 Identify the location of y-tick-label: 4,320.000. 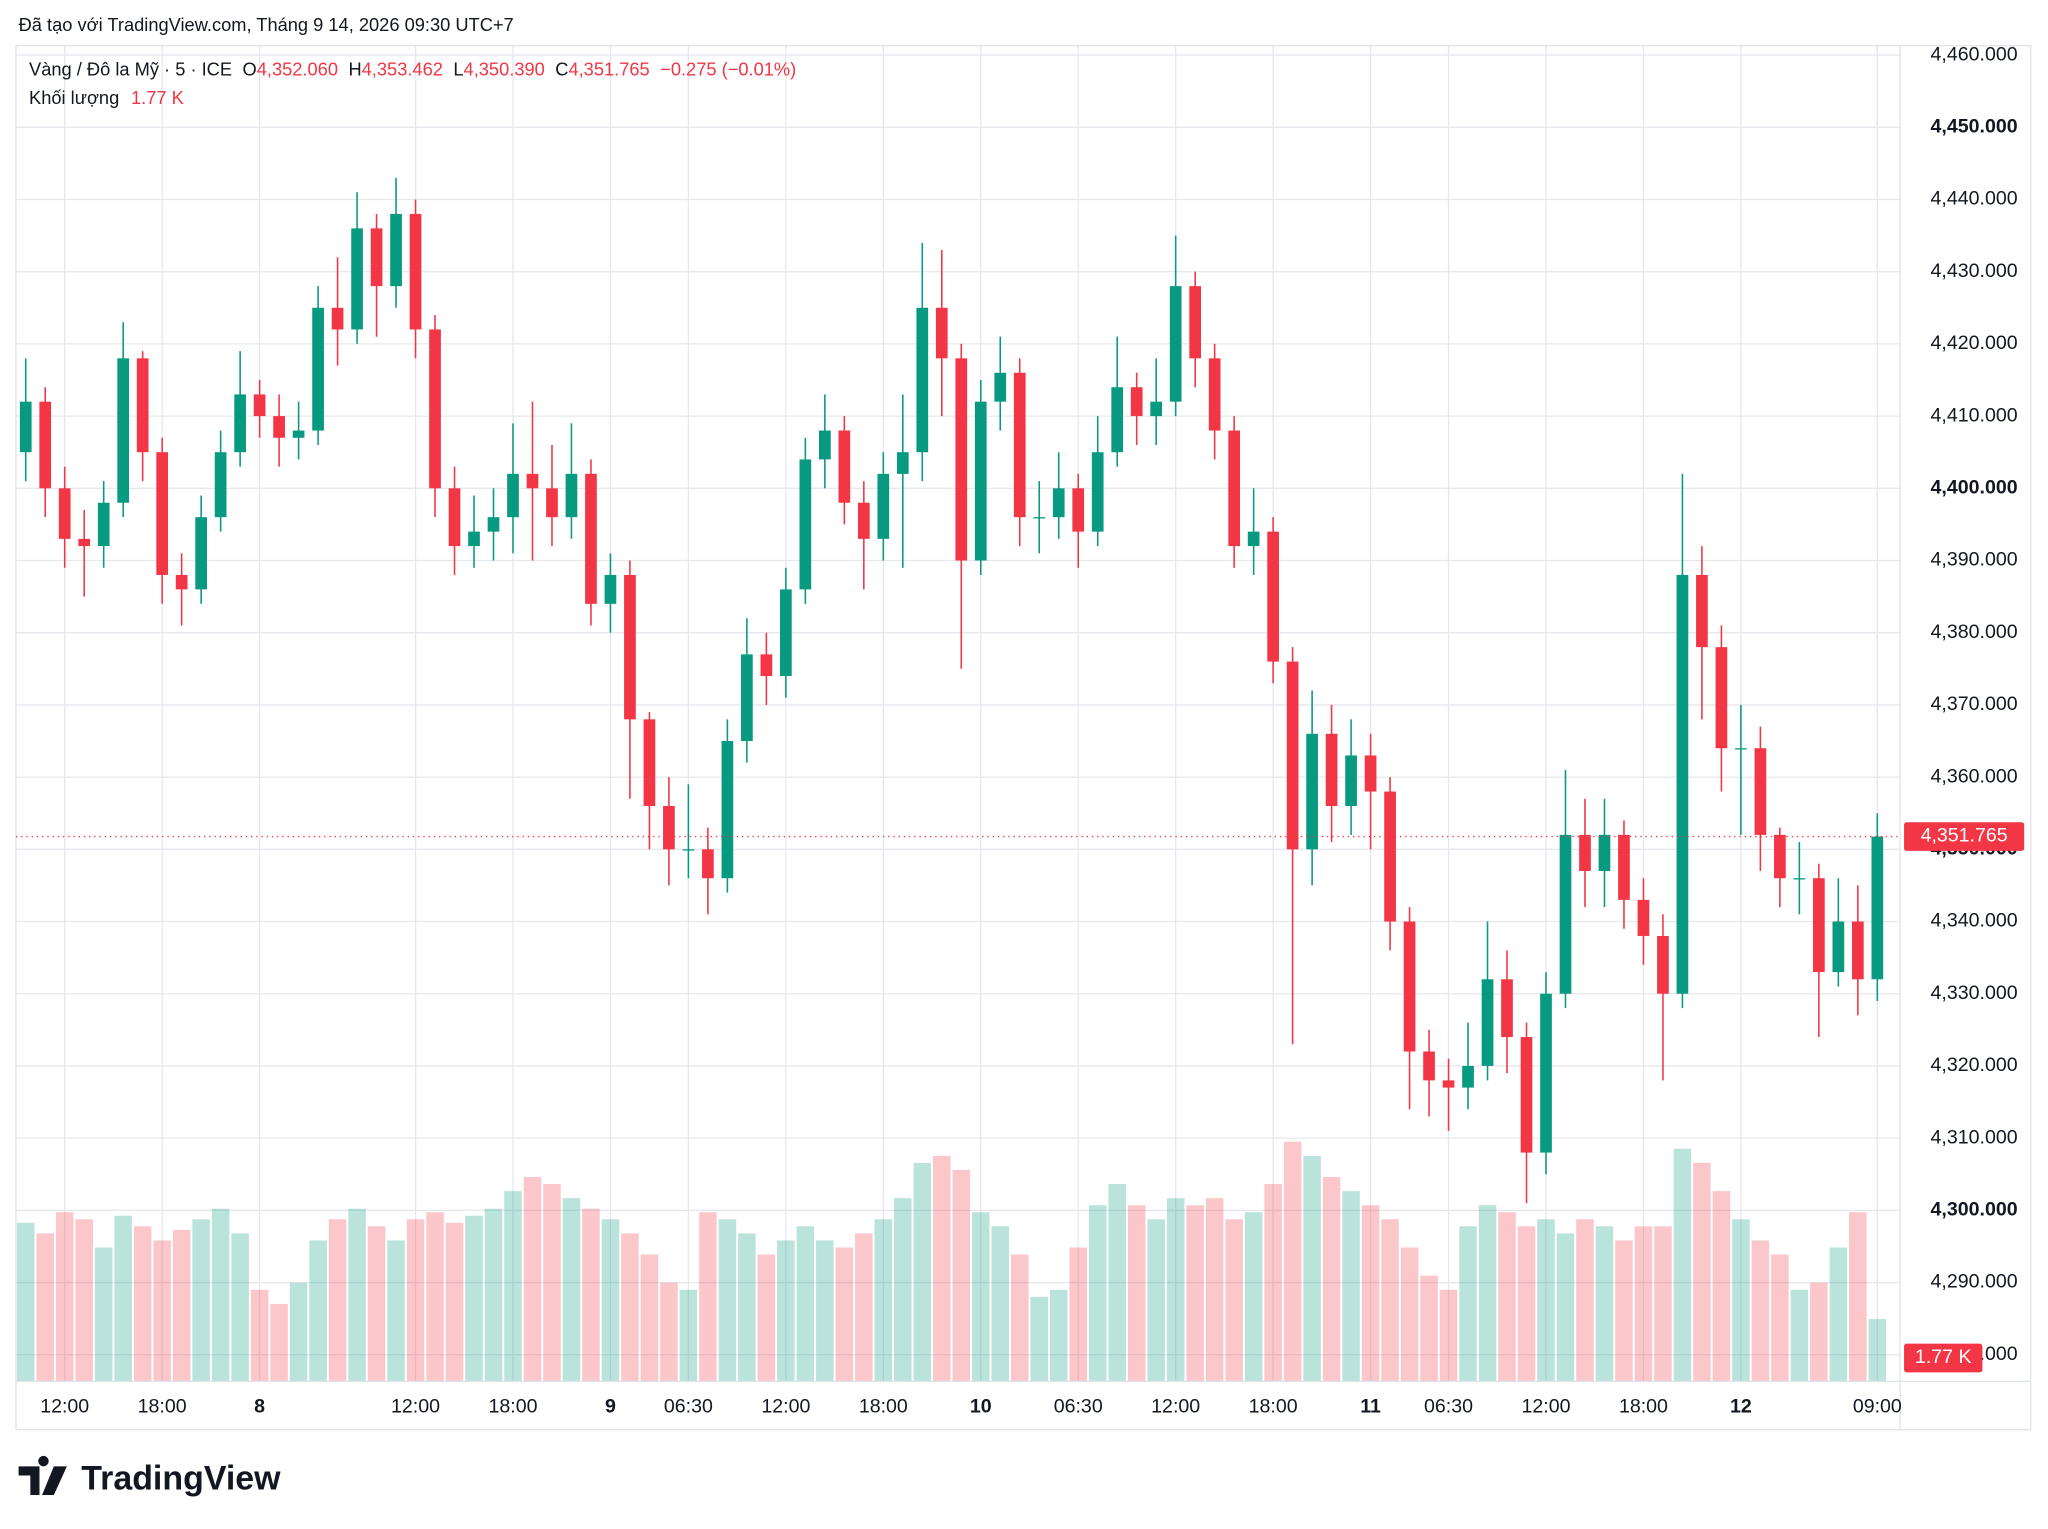
(1974, 1065).